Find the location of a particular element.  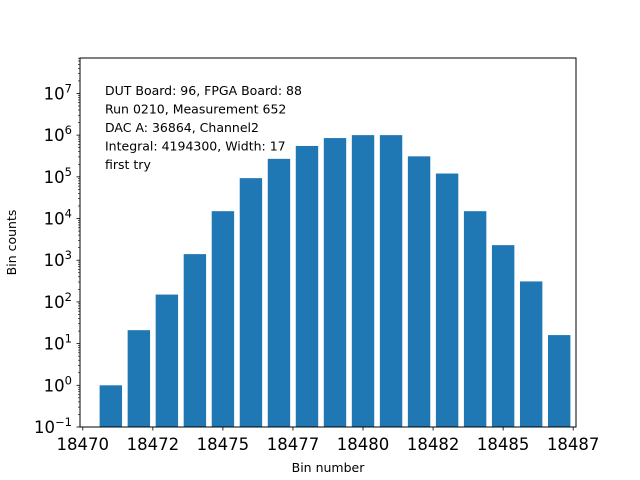

x-tick-label: 18485 is located at coordinates (503, 444).